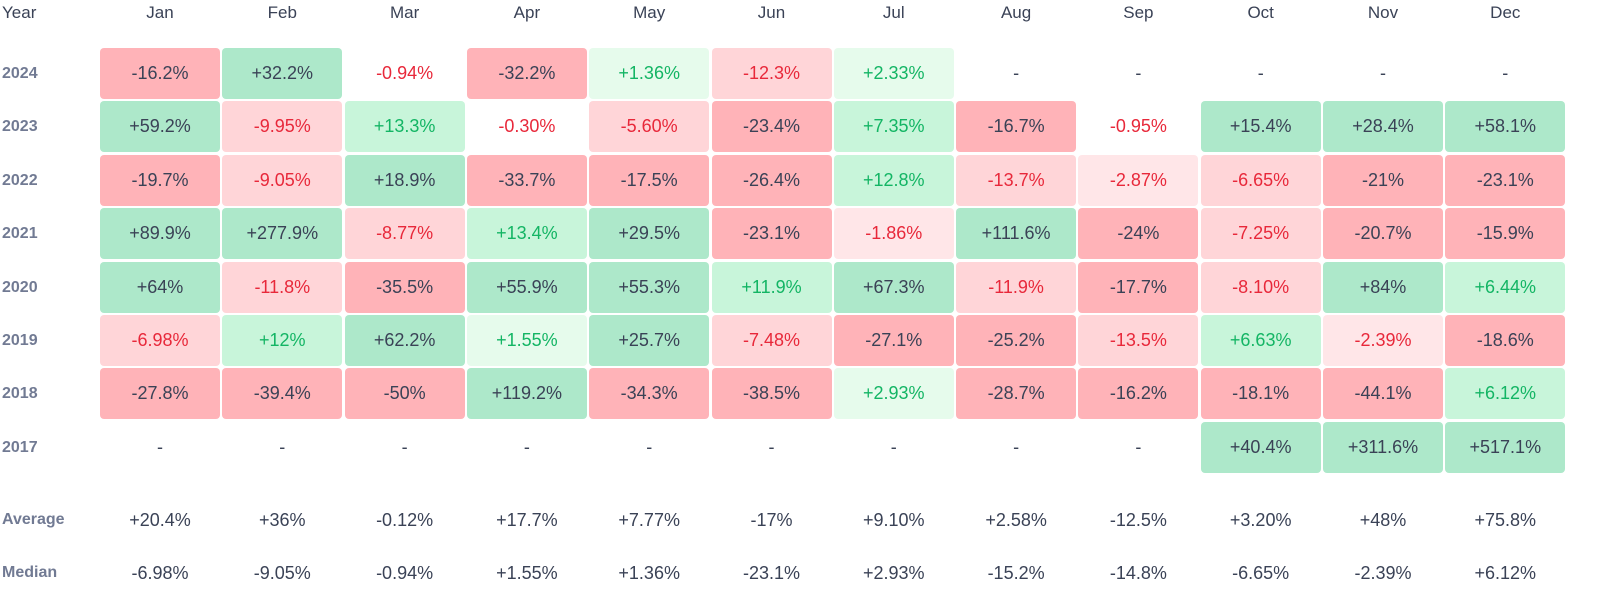 This screenshot has width=1600, height=612. I want to click on return-cell-2023-oct: +15.4%, so click(1260, 127).